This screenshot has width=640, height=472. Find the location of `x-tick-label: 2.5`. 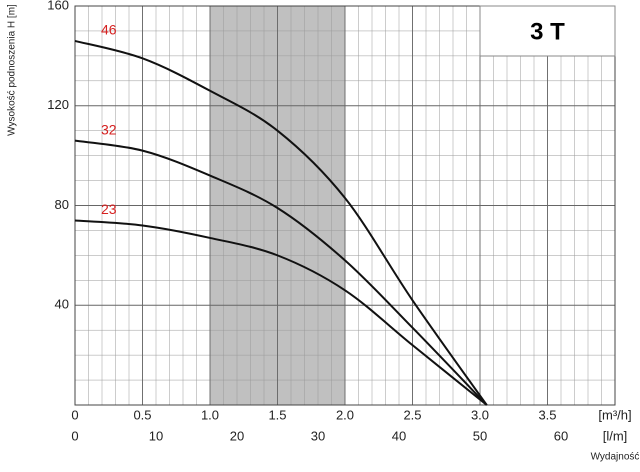

x-tick-label: 2.5 is located at coordinates (412, 414).